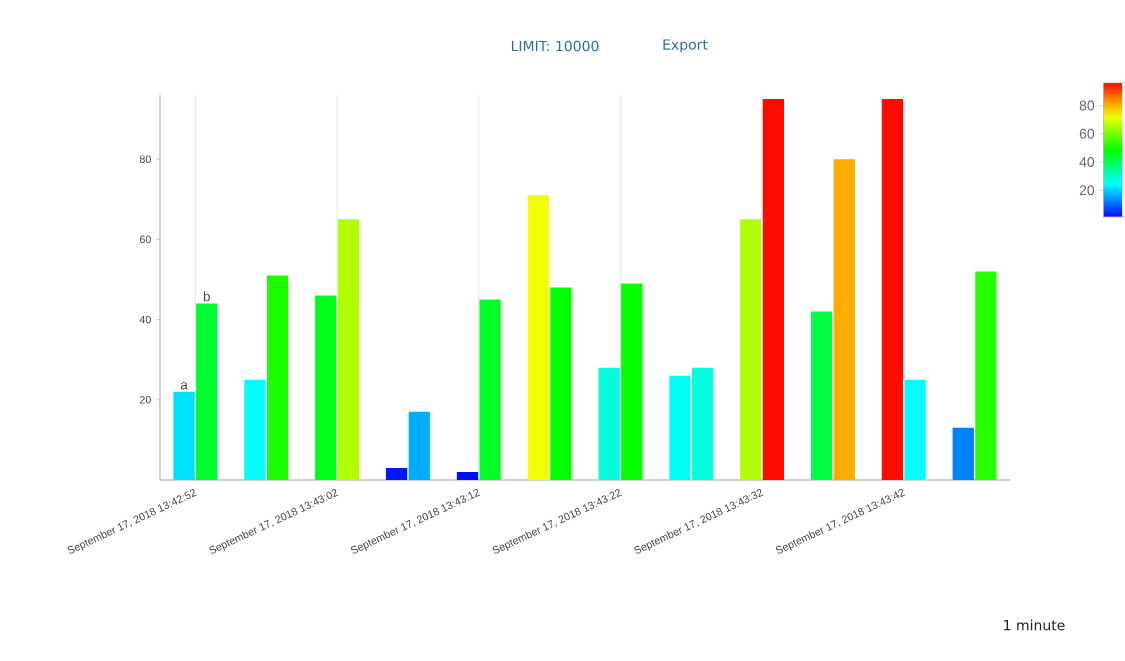 The height and width of the screenshot is (661, 1125). What do you see at coordinates (1087, 133) in the screenshot?
I see `color-bar-label: 60` at bounding box center [1087, 133].